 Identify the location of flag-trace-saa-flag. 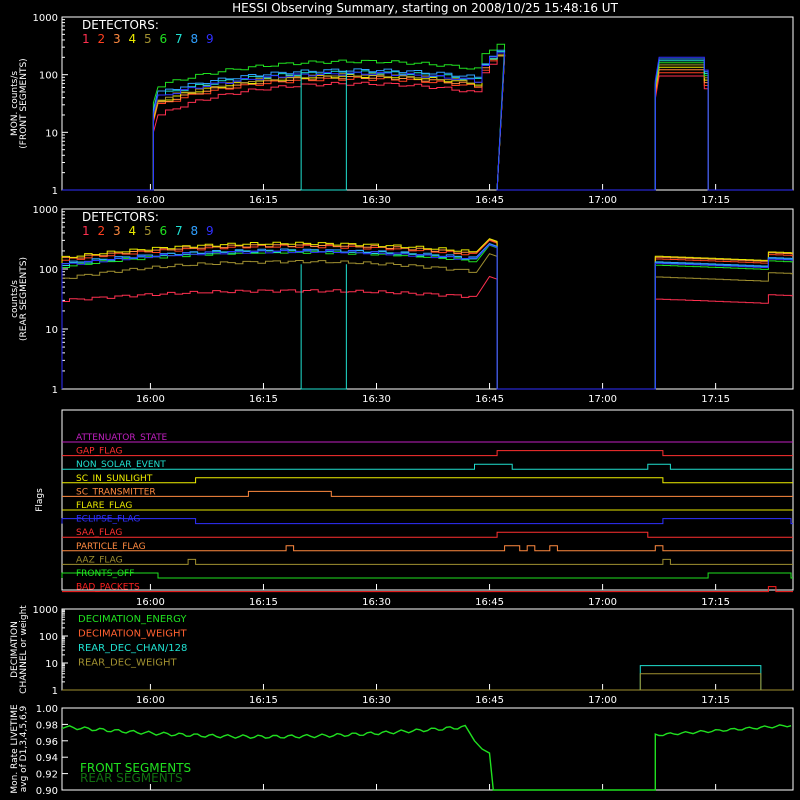
(427, 534).